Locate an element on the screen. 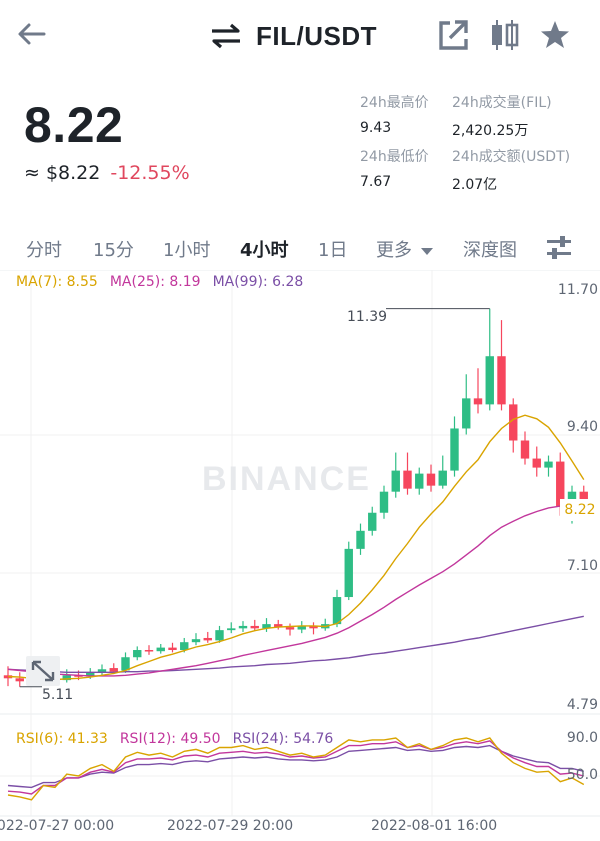 This screenshot has height=841, width=600. tab-1h: 1小时 is located at coordinates (187, 250).